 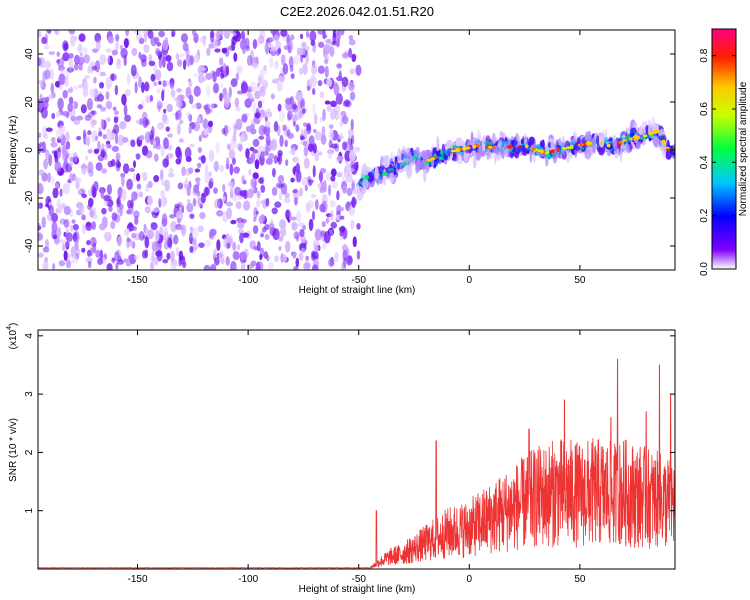 I want to click on snr-ytick-label: 2, so click(x=29, y=452).